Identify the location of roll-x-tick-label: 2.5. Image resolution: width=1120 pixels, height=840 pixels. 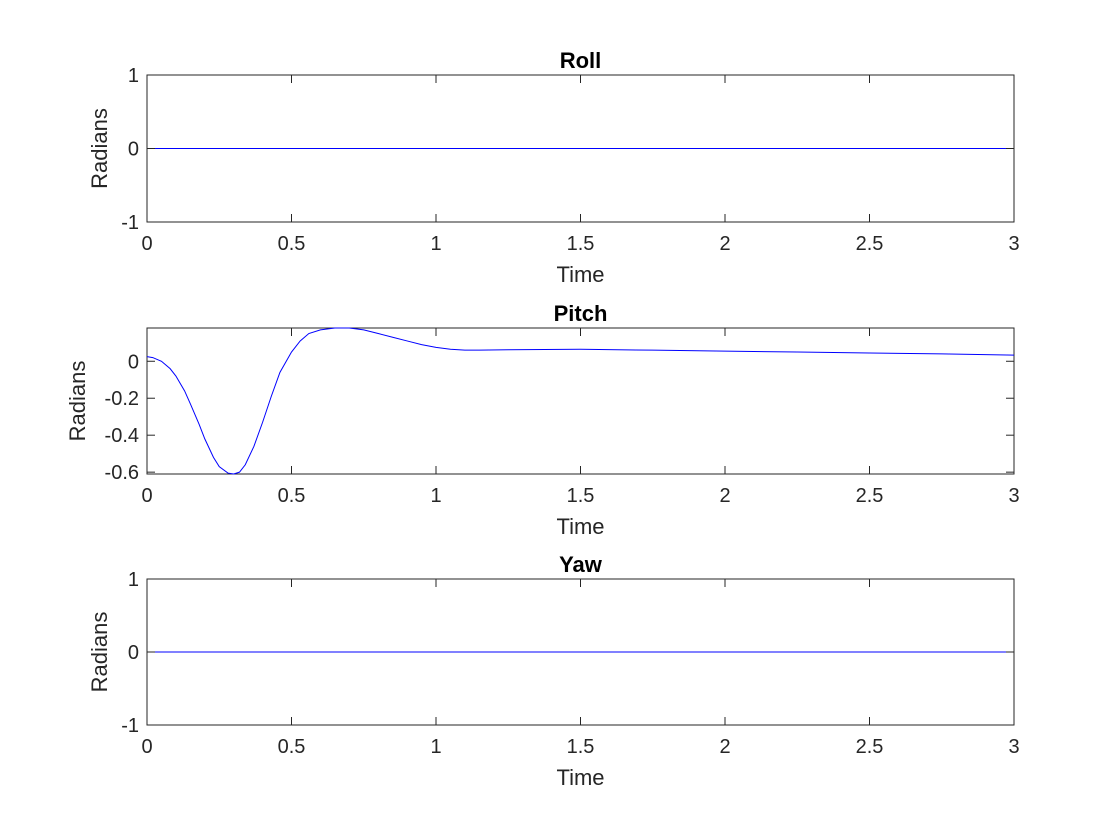
(870, 244).